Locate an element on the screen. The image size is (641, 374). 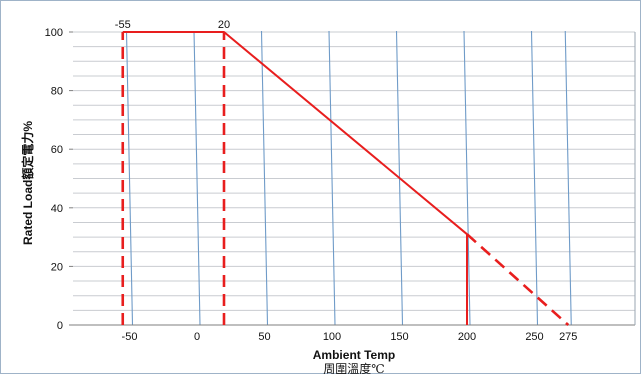
y-tick-label: 0 is located at coordinates (60, 326).